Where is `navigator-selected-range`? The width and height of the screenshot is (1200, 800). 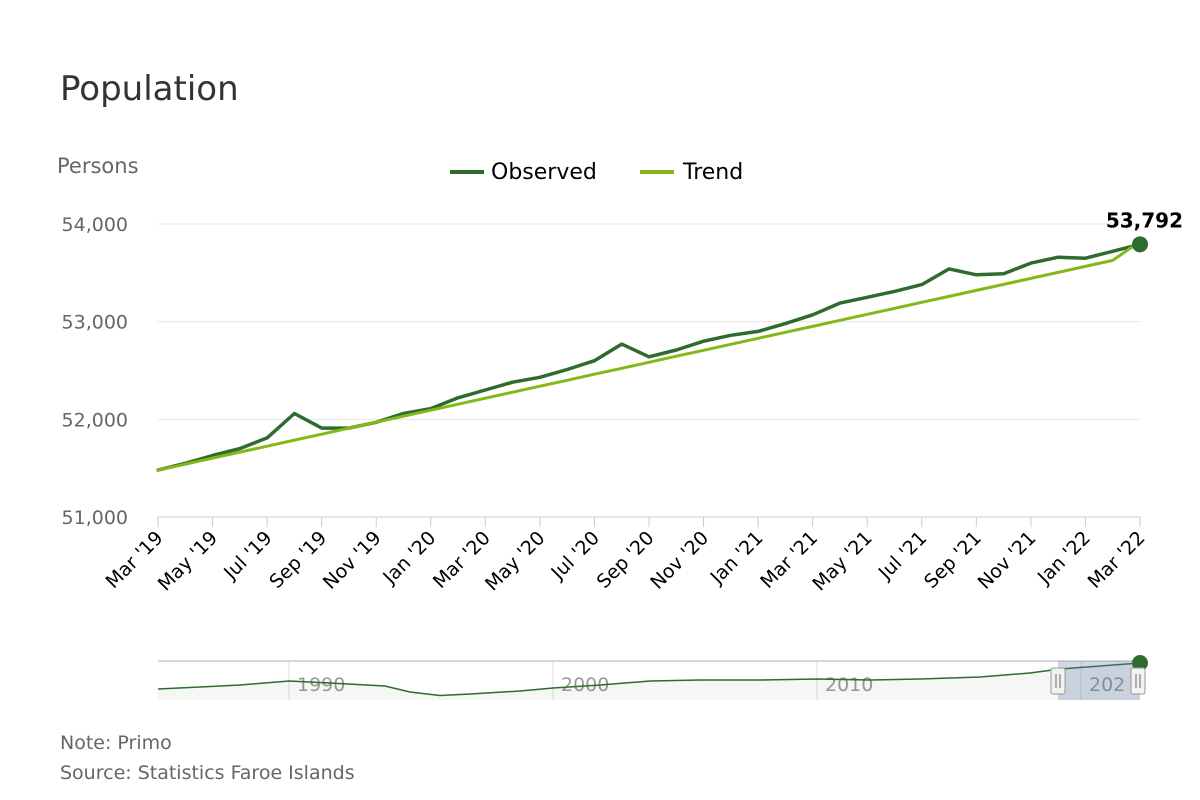
navigator-selected-range is located at coordinates (1099, 680).